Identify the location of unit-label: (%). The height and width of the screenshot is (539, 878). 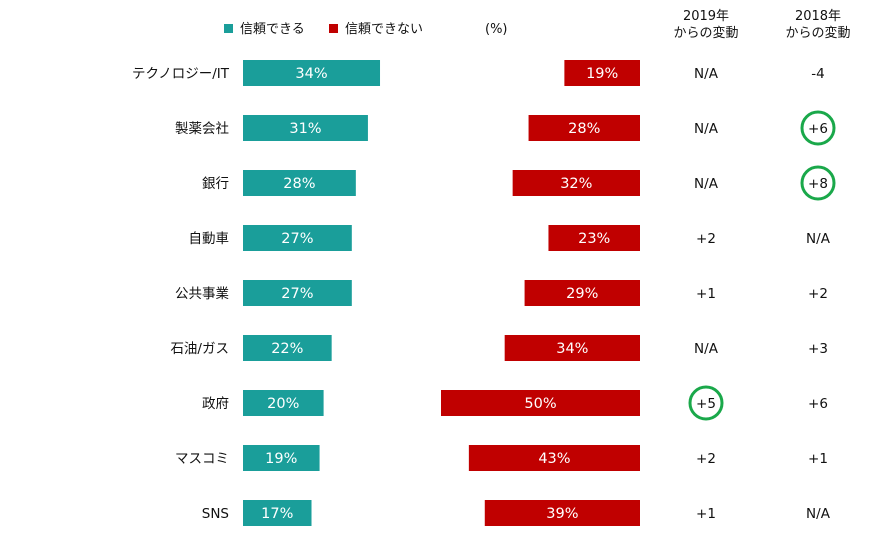
(496, 29).